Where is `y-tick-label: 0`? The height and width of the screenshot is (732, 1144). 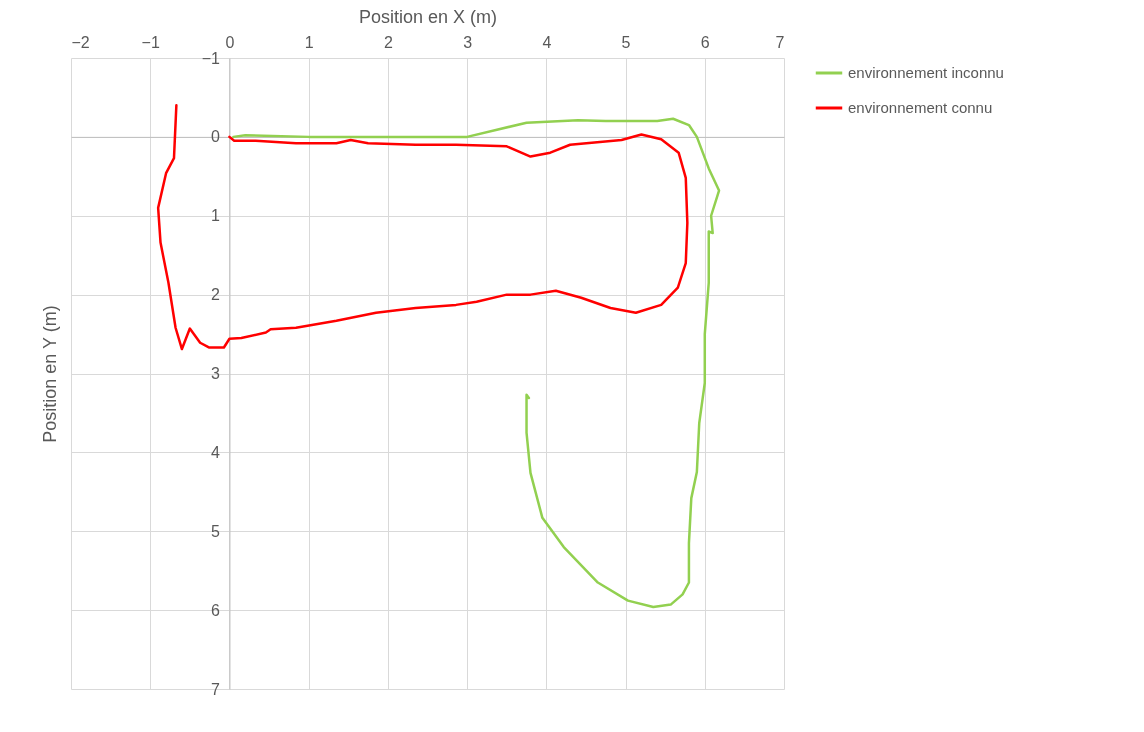
y-tick-label: 0 is located at coordinates (216, 137).